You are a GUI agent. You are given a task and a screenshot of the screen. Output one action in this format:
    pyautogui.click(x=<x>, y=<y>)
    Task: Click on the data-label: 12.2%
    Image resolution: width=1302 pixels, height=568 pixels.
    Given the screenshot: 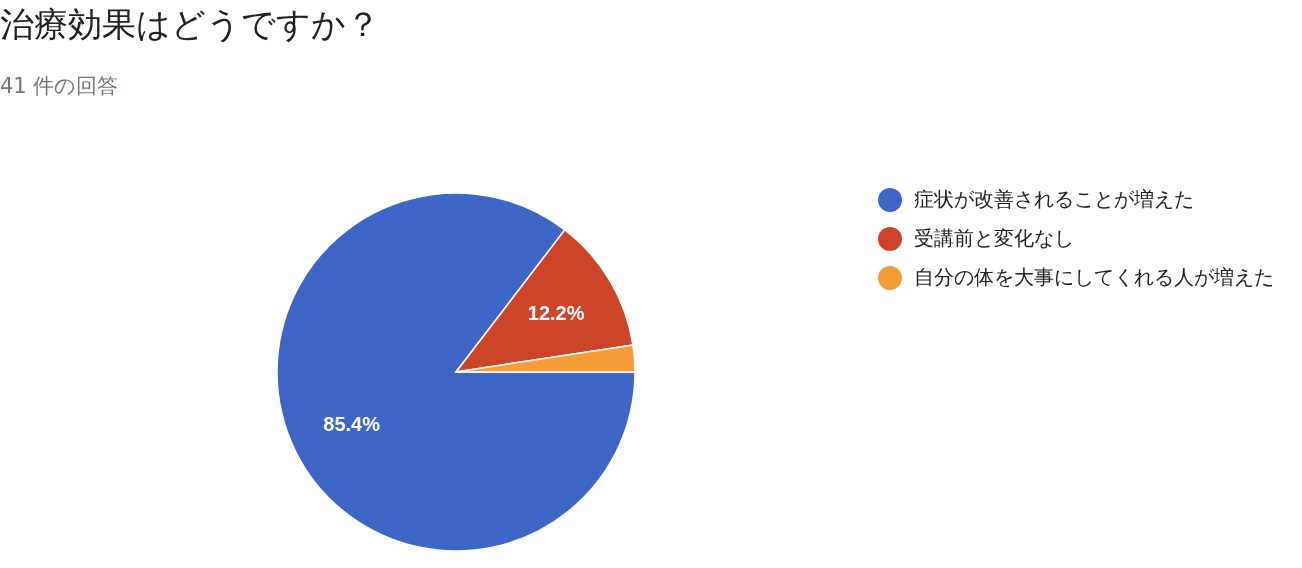 What is the action you would take?
    pyautogui.click(x=556, y=312)
    